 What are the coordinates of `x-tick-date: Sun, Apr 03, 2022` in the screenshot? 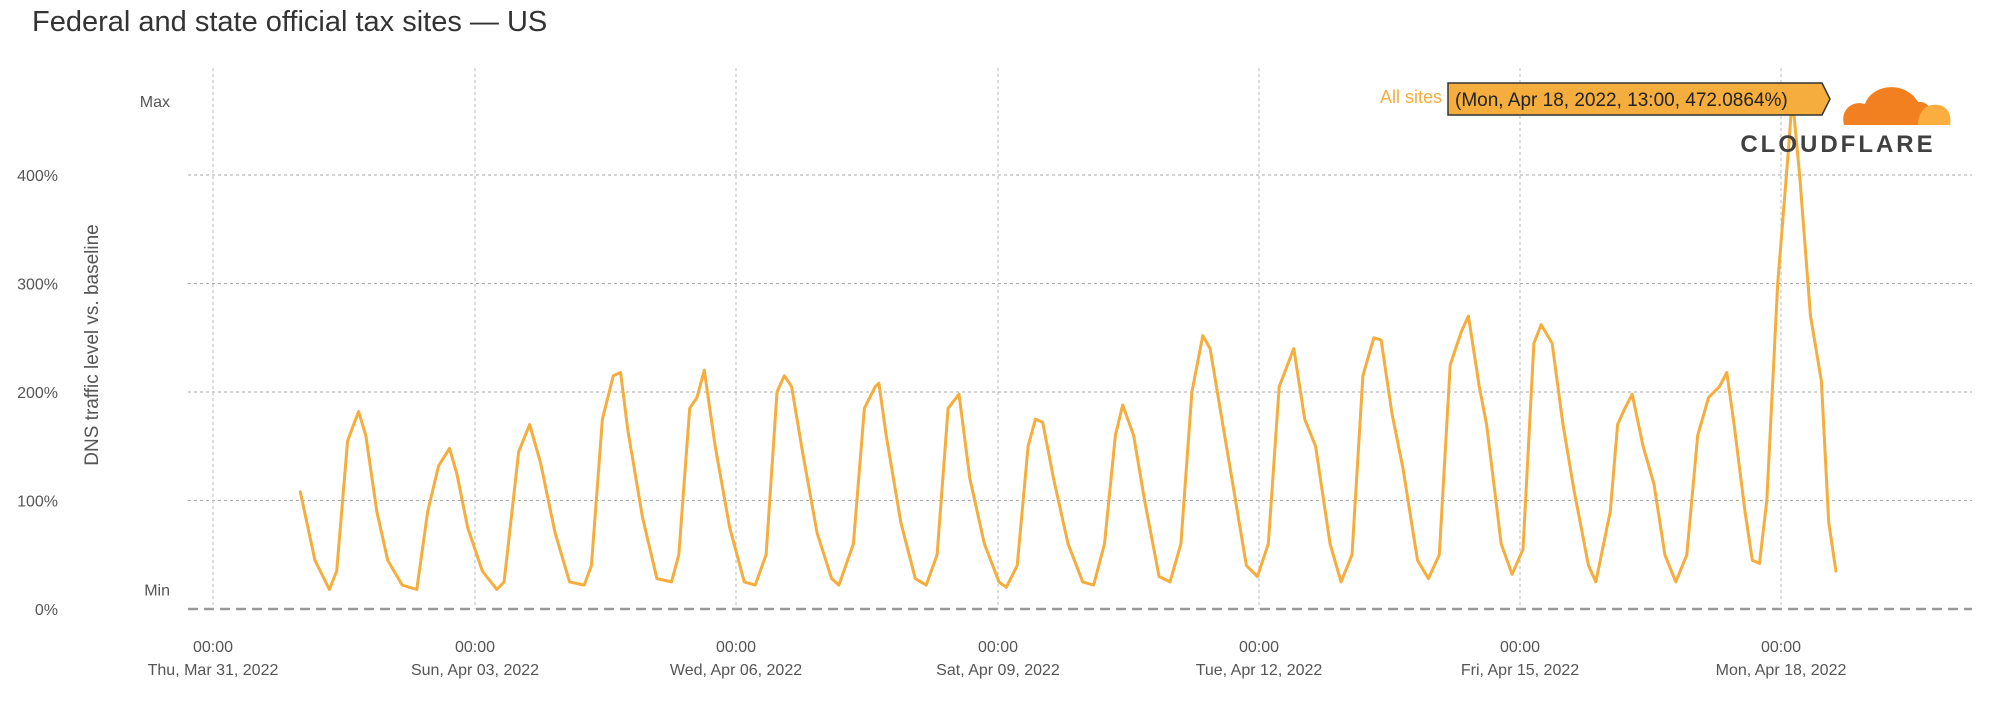 It's located at (475, 670).